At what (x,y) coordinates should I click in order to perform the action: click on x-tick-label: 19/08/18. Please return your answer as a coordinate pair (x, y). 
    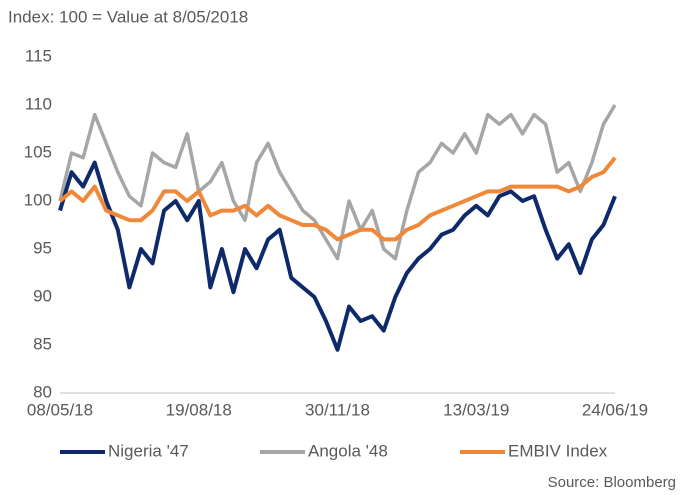
    Looking at the image, I should click on (199, 409).